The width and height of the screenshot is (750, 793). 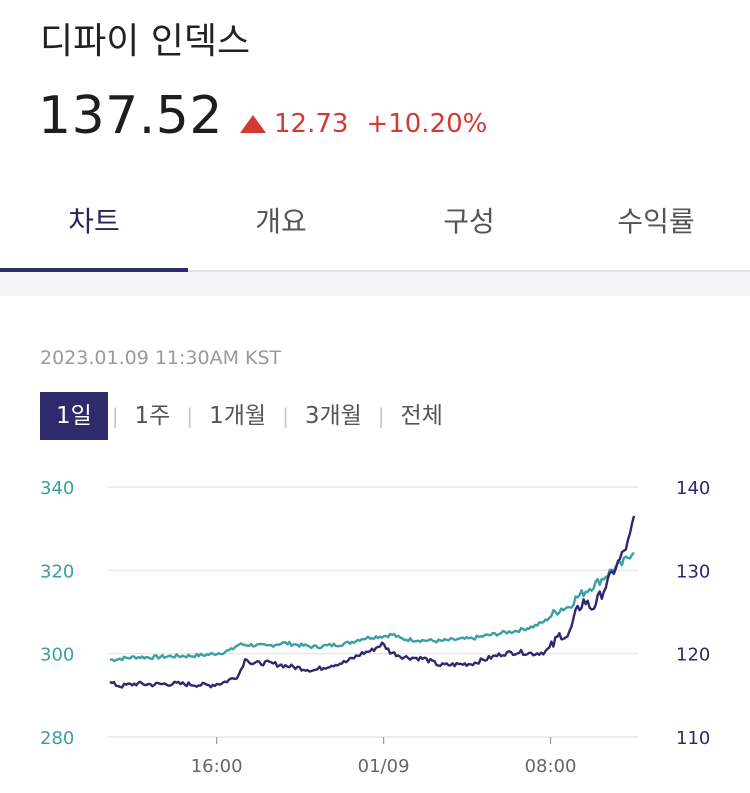 What do you see at coordinates (130, 116) in the screenshot?
I see `current-price: 137.52` at bounding box center [130, 116].